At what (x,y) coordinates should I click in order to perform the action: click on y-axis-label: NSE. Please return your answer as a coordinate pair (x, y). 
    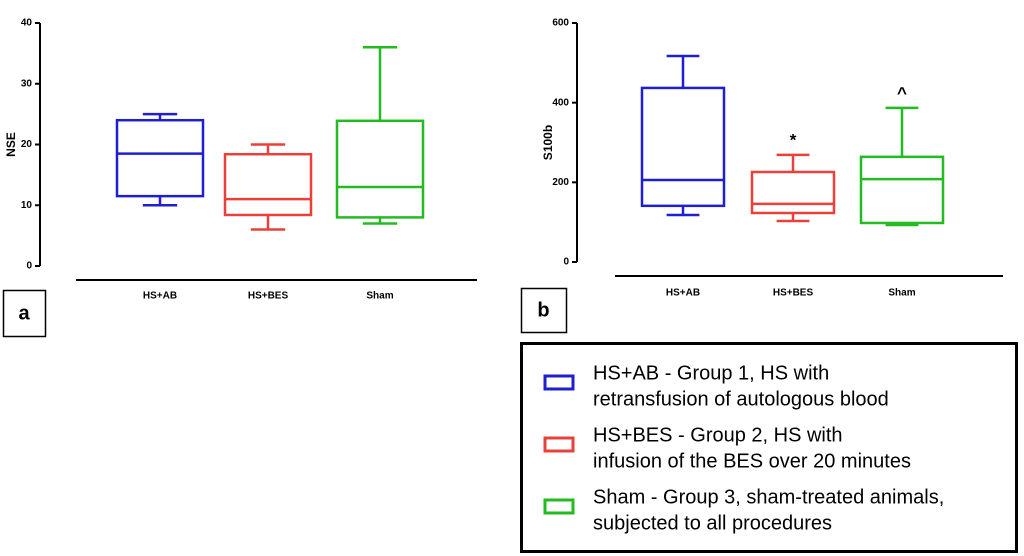
    Looking at the image, I should click on (11, 144).